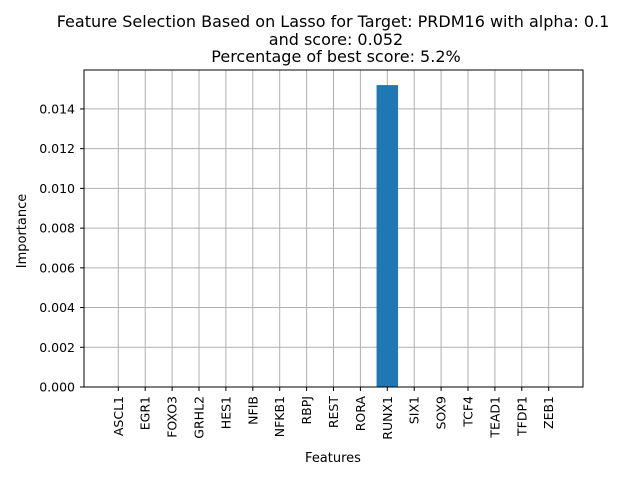 This screenshot has width=640, height=480. I want to click on x-tick-label: TEAD1, so click(494, 417).